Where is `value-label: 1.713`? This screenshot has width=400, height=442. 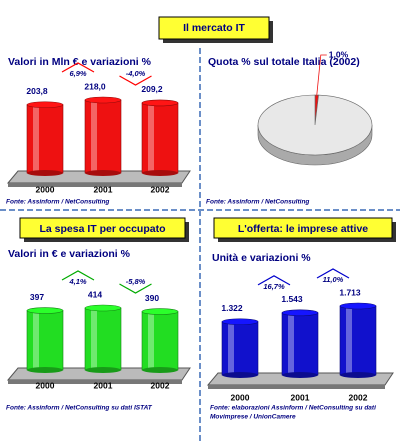 value-label: 1.713 is located at coordinates (350, 292).